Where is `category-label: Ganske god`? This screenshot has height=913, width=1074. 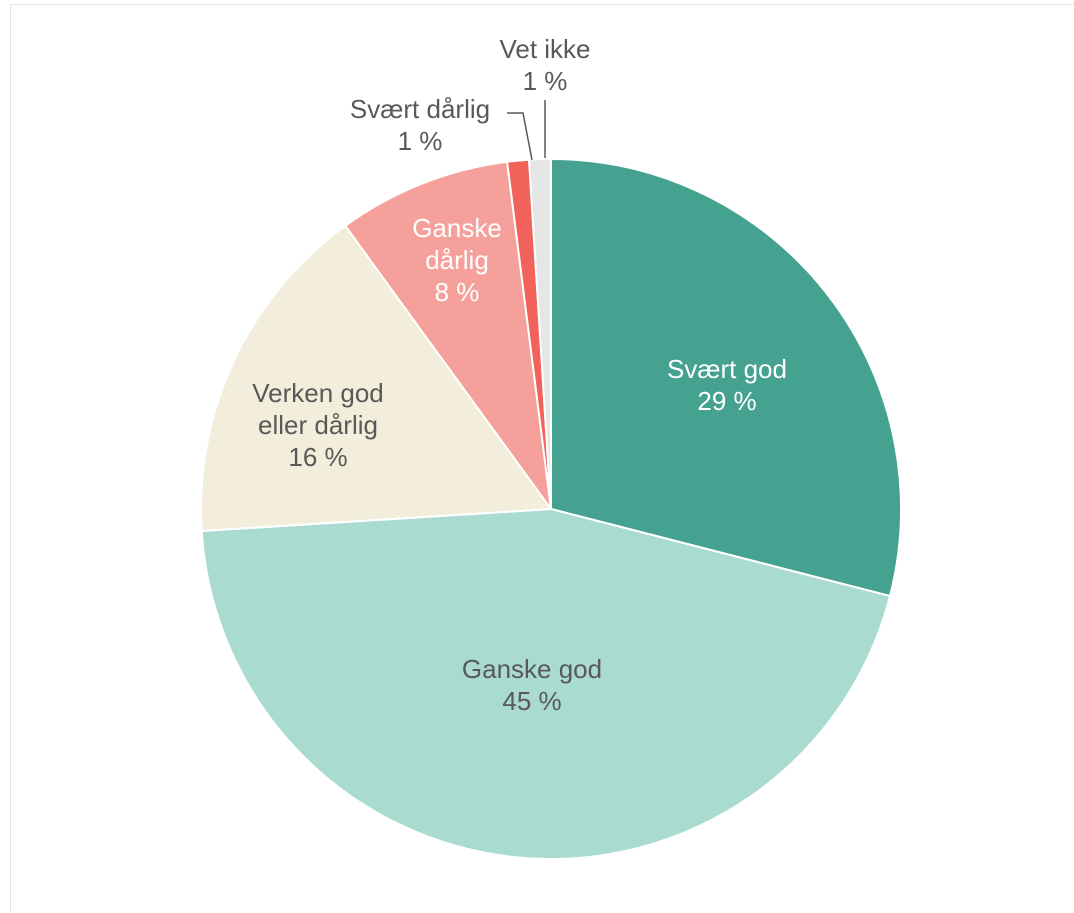
category-label: Ganske god is located at coordinates (532, 669).